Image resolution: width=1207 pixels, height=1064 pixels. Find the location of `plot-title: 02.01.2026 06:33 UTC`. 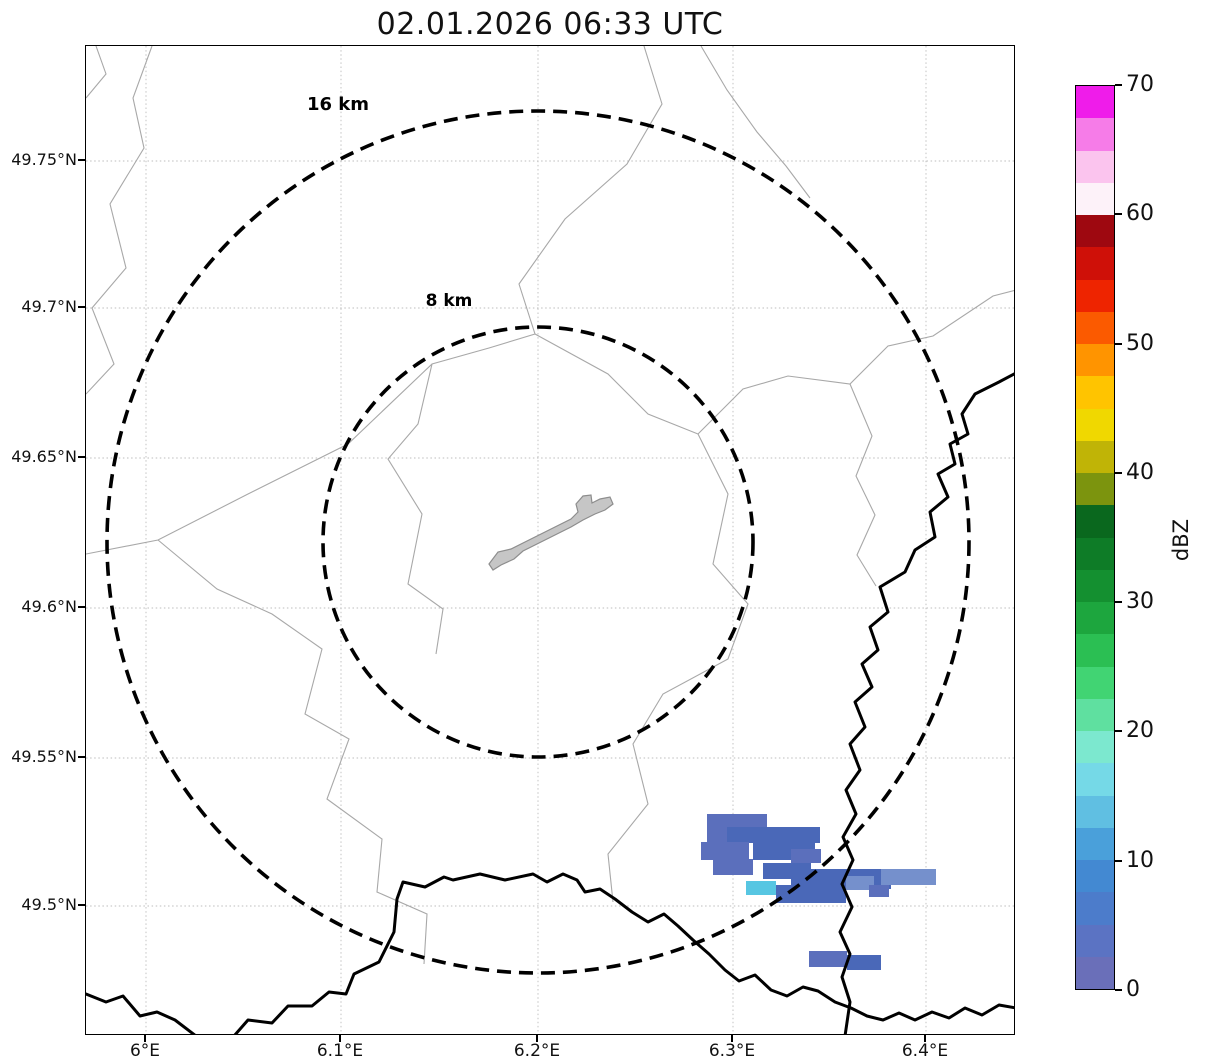

plot-title: 02.01.2026 06:33 UTC is located at coordinates (550, 24).